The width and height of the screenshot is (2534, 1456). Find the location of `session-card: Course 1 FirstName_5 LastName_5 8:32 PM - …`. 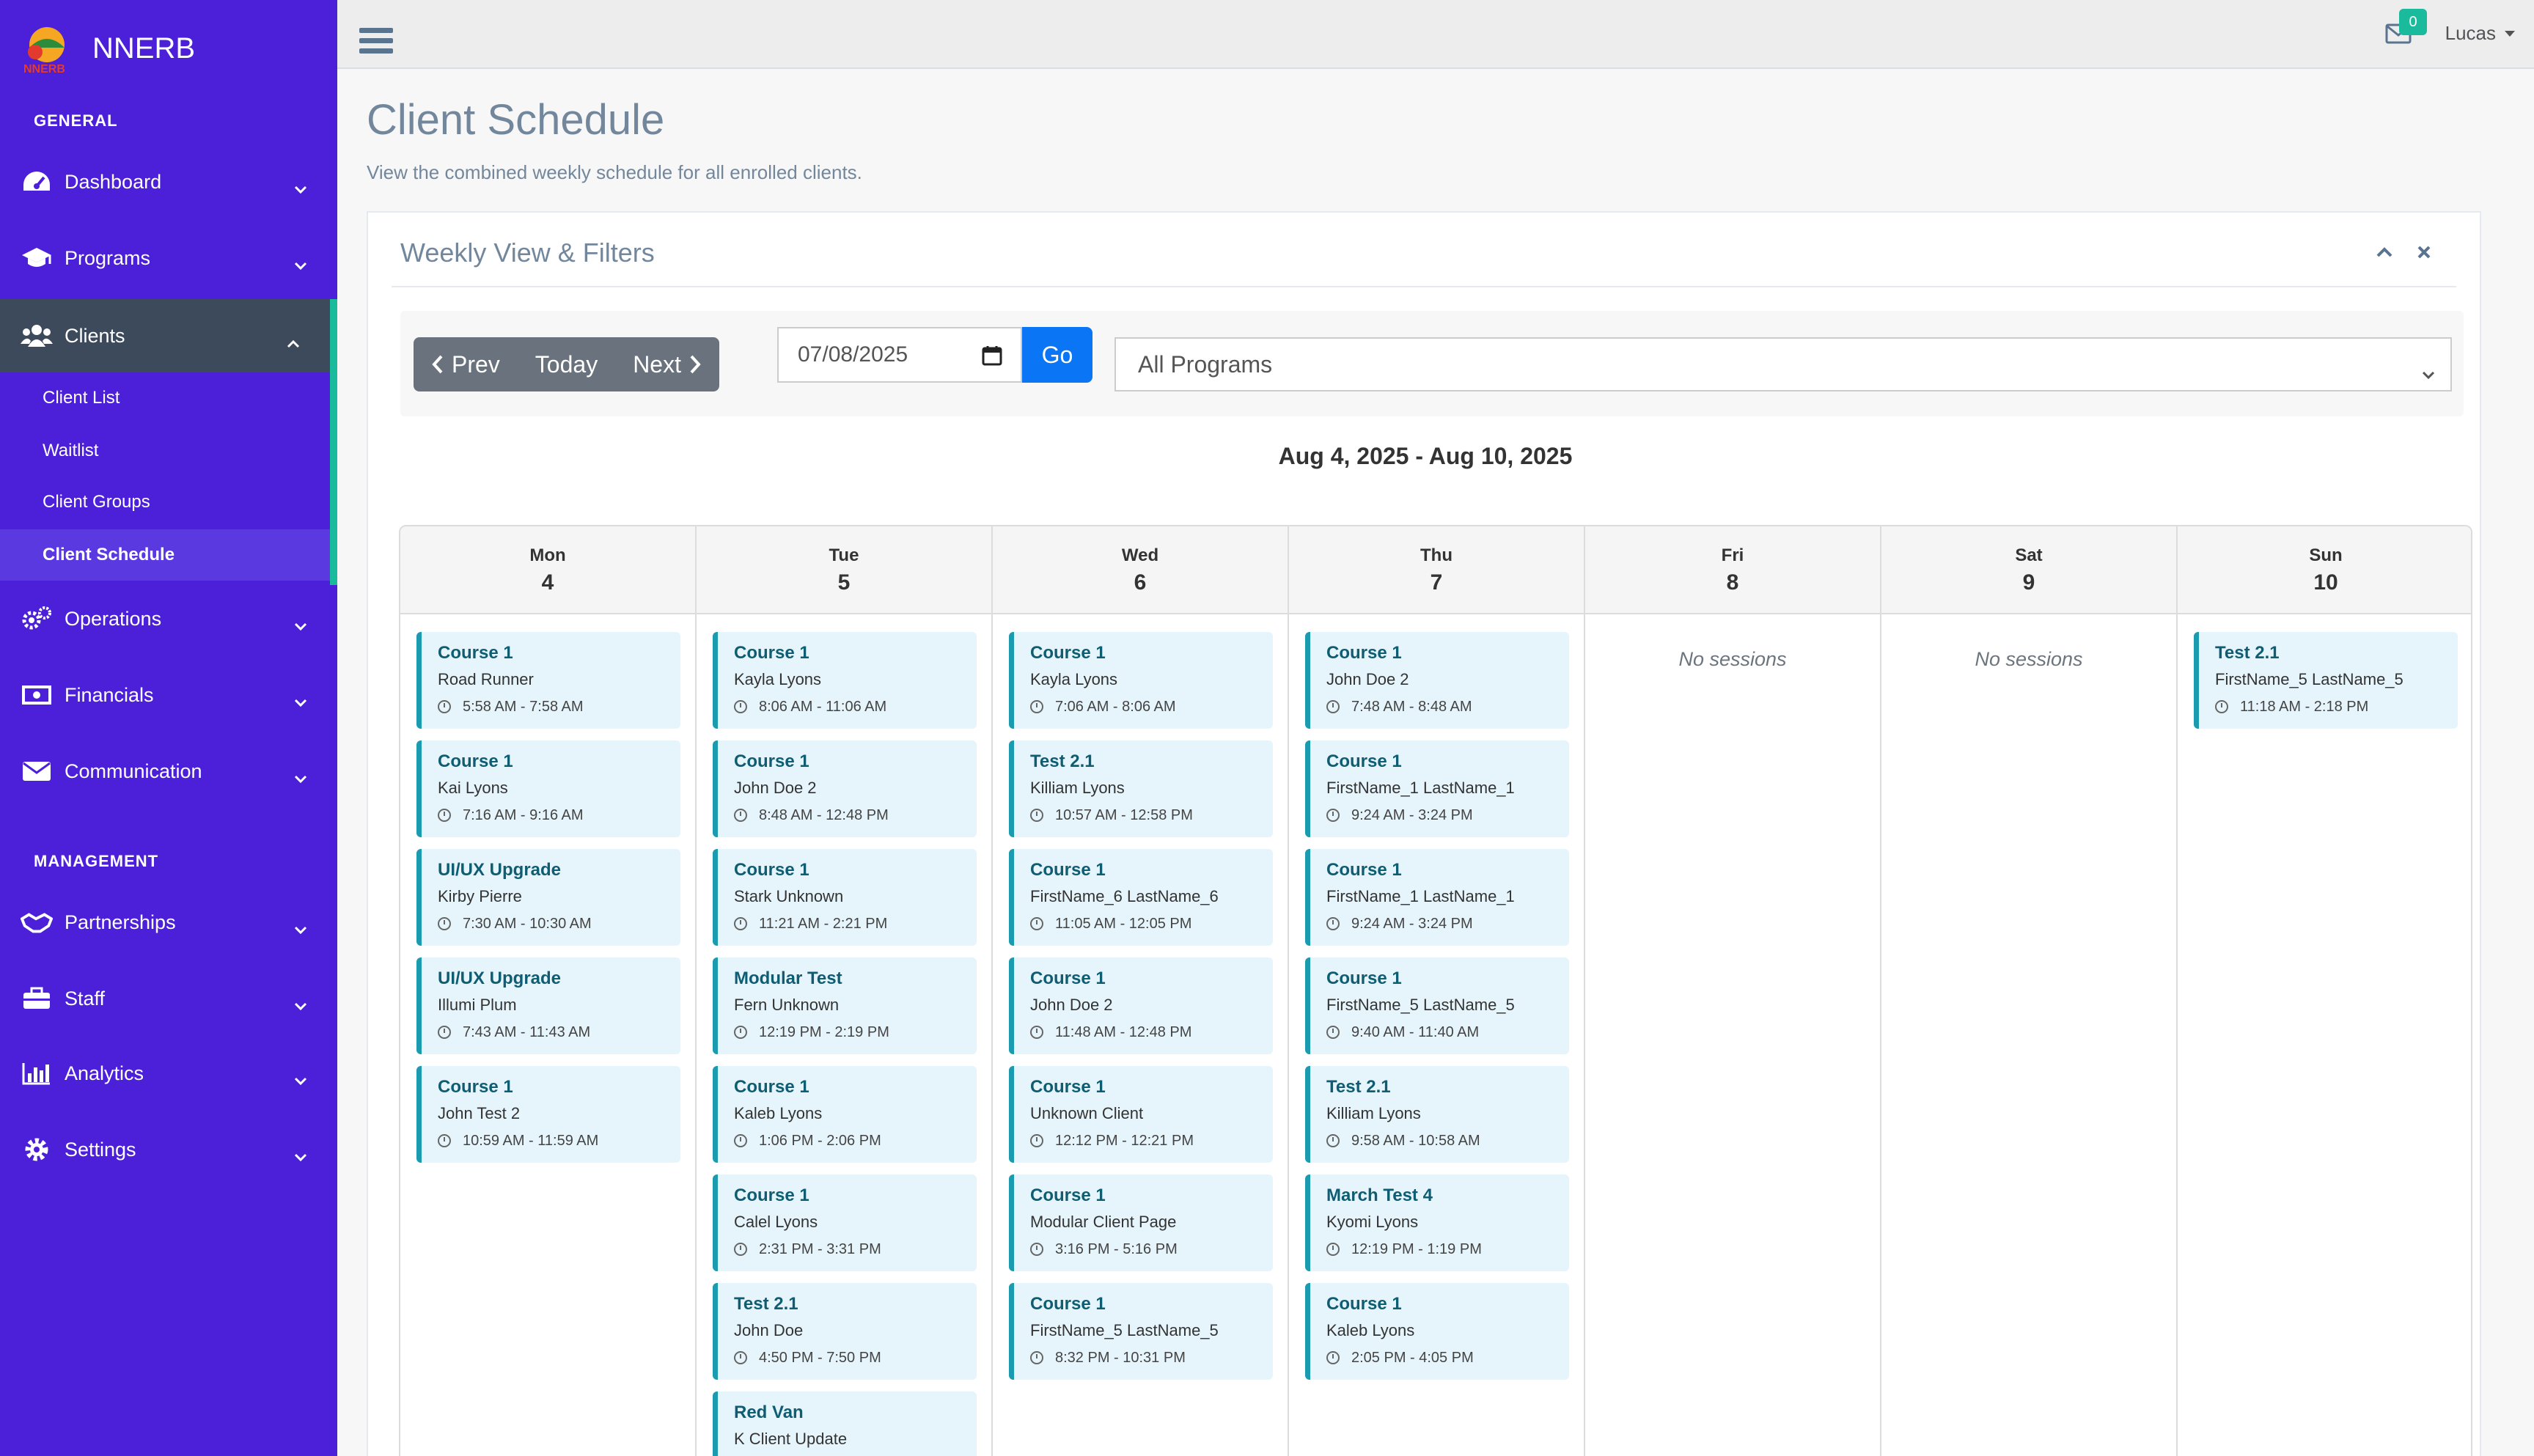

session-card: Course 1 FirstName_5 LastName_5 8:32 PM - … is located at coordinates (1141, 1331).